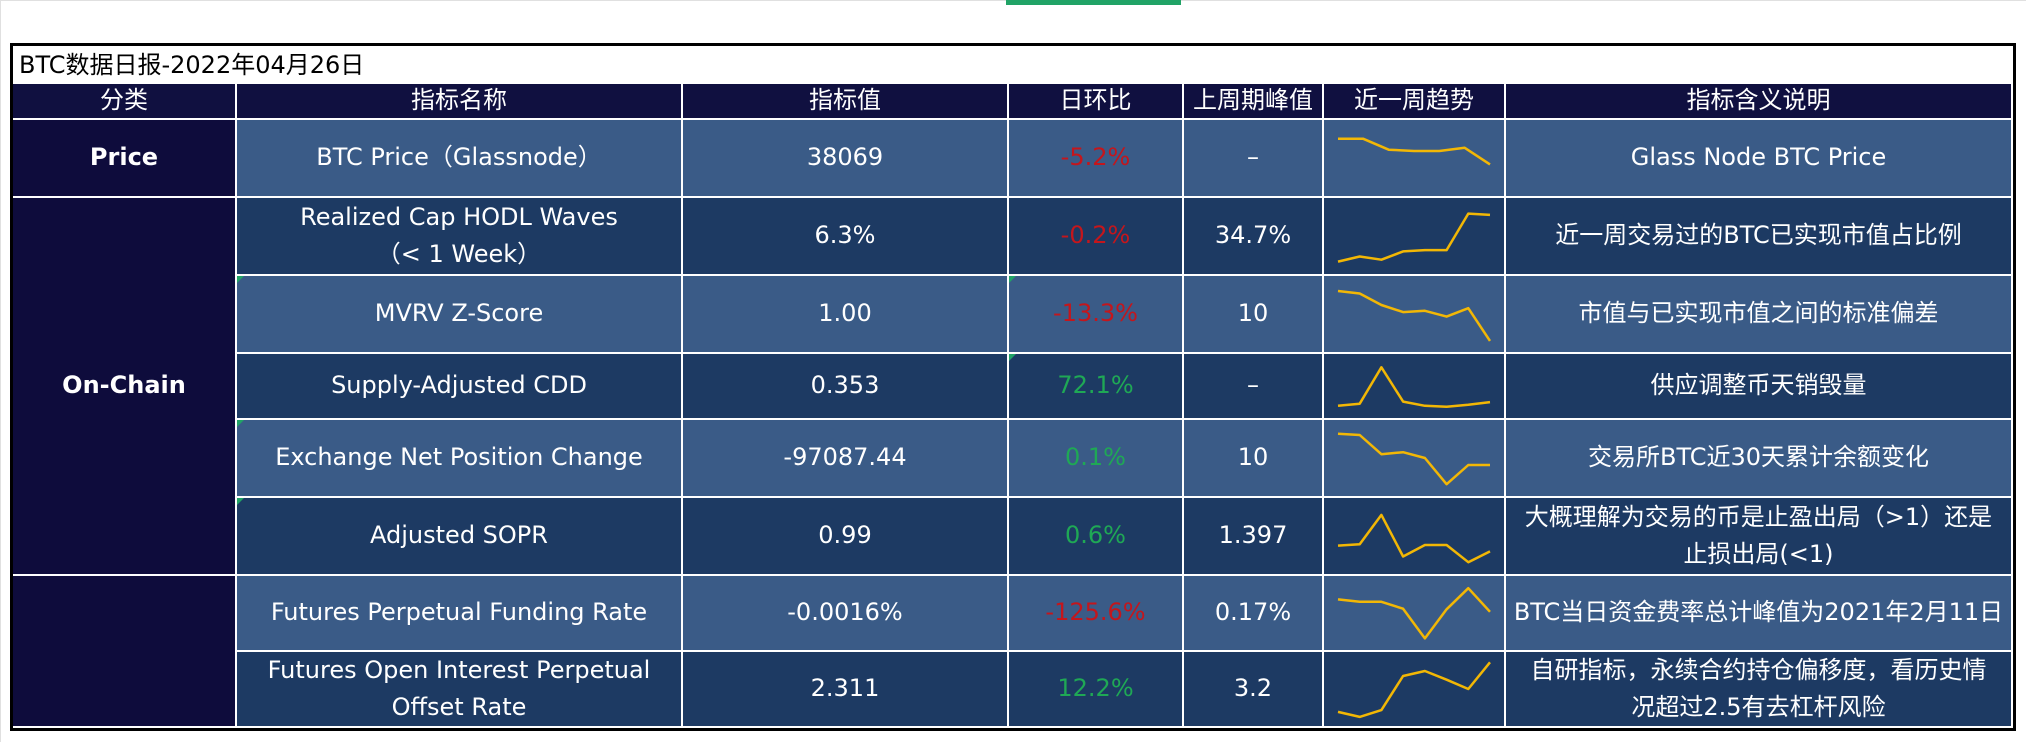 This screenshot has height=742, width=2026. I want to click on indicator-value-cell: -0.0016%, so click(846, 614).